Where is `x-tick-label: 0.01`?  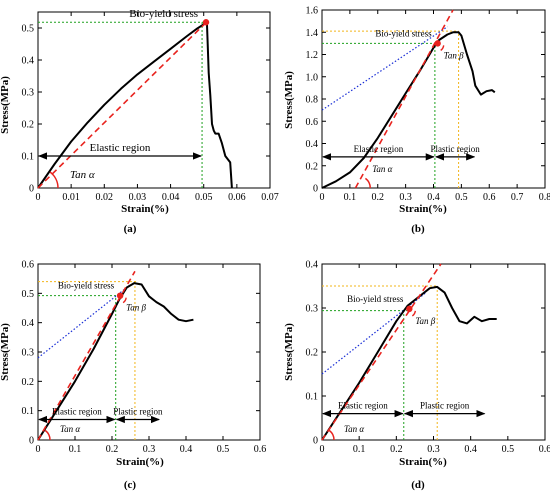
x-tick-label: 0.01 is located at coordinates (71, 197).